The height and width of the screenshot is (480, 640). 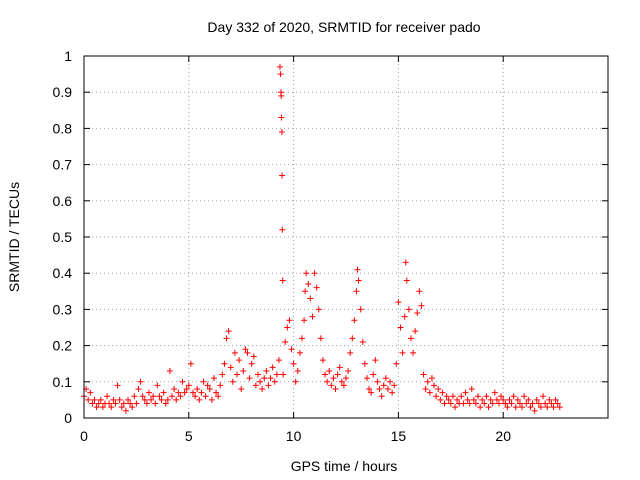 What do you see at coordinates (63, 273) in the screenshot?
I see `y-tick-label: 0.4` at bounding box center [63, 273].